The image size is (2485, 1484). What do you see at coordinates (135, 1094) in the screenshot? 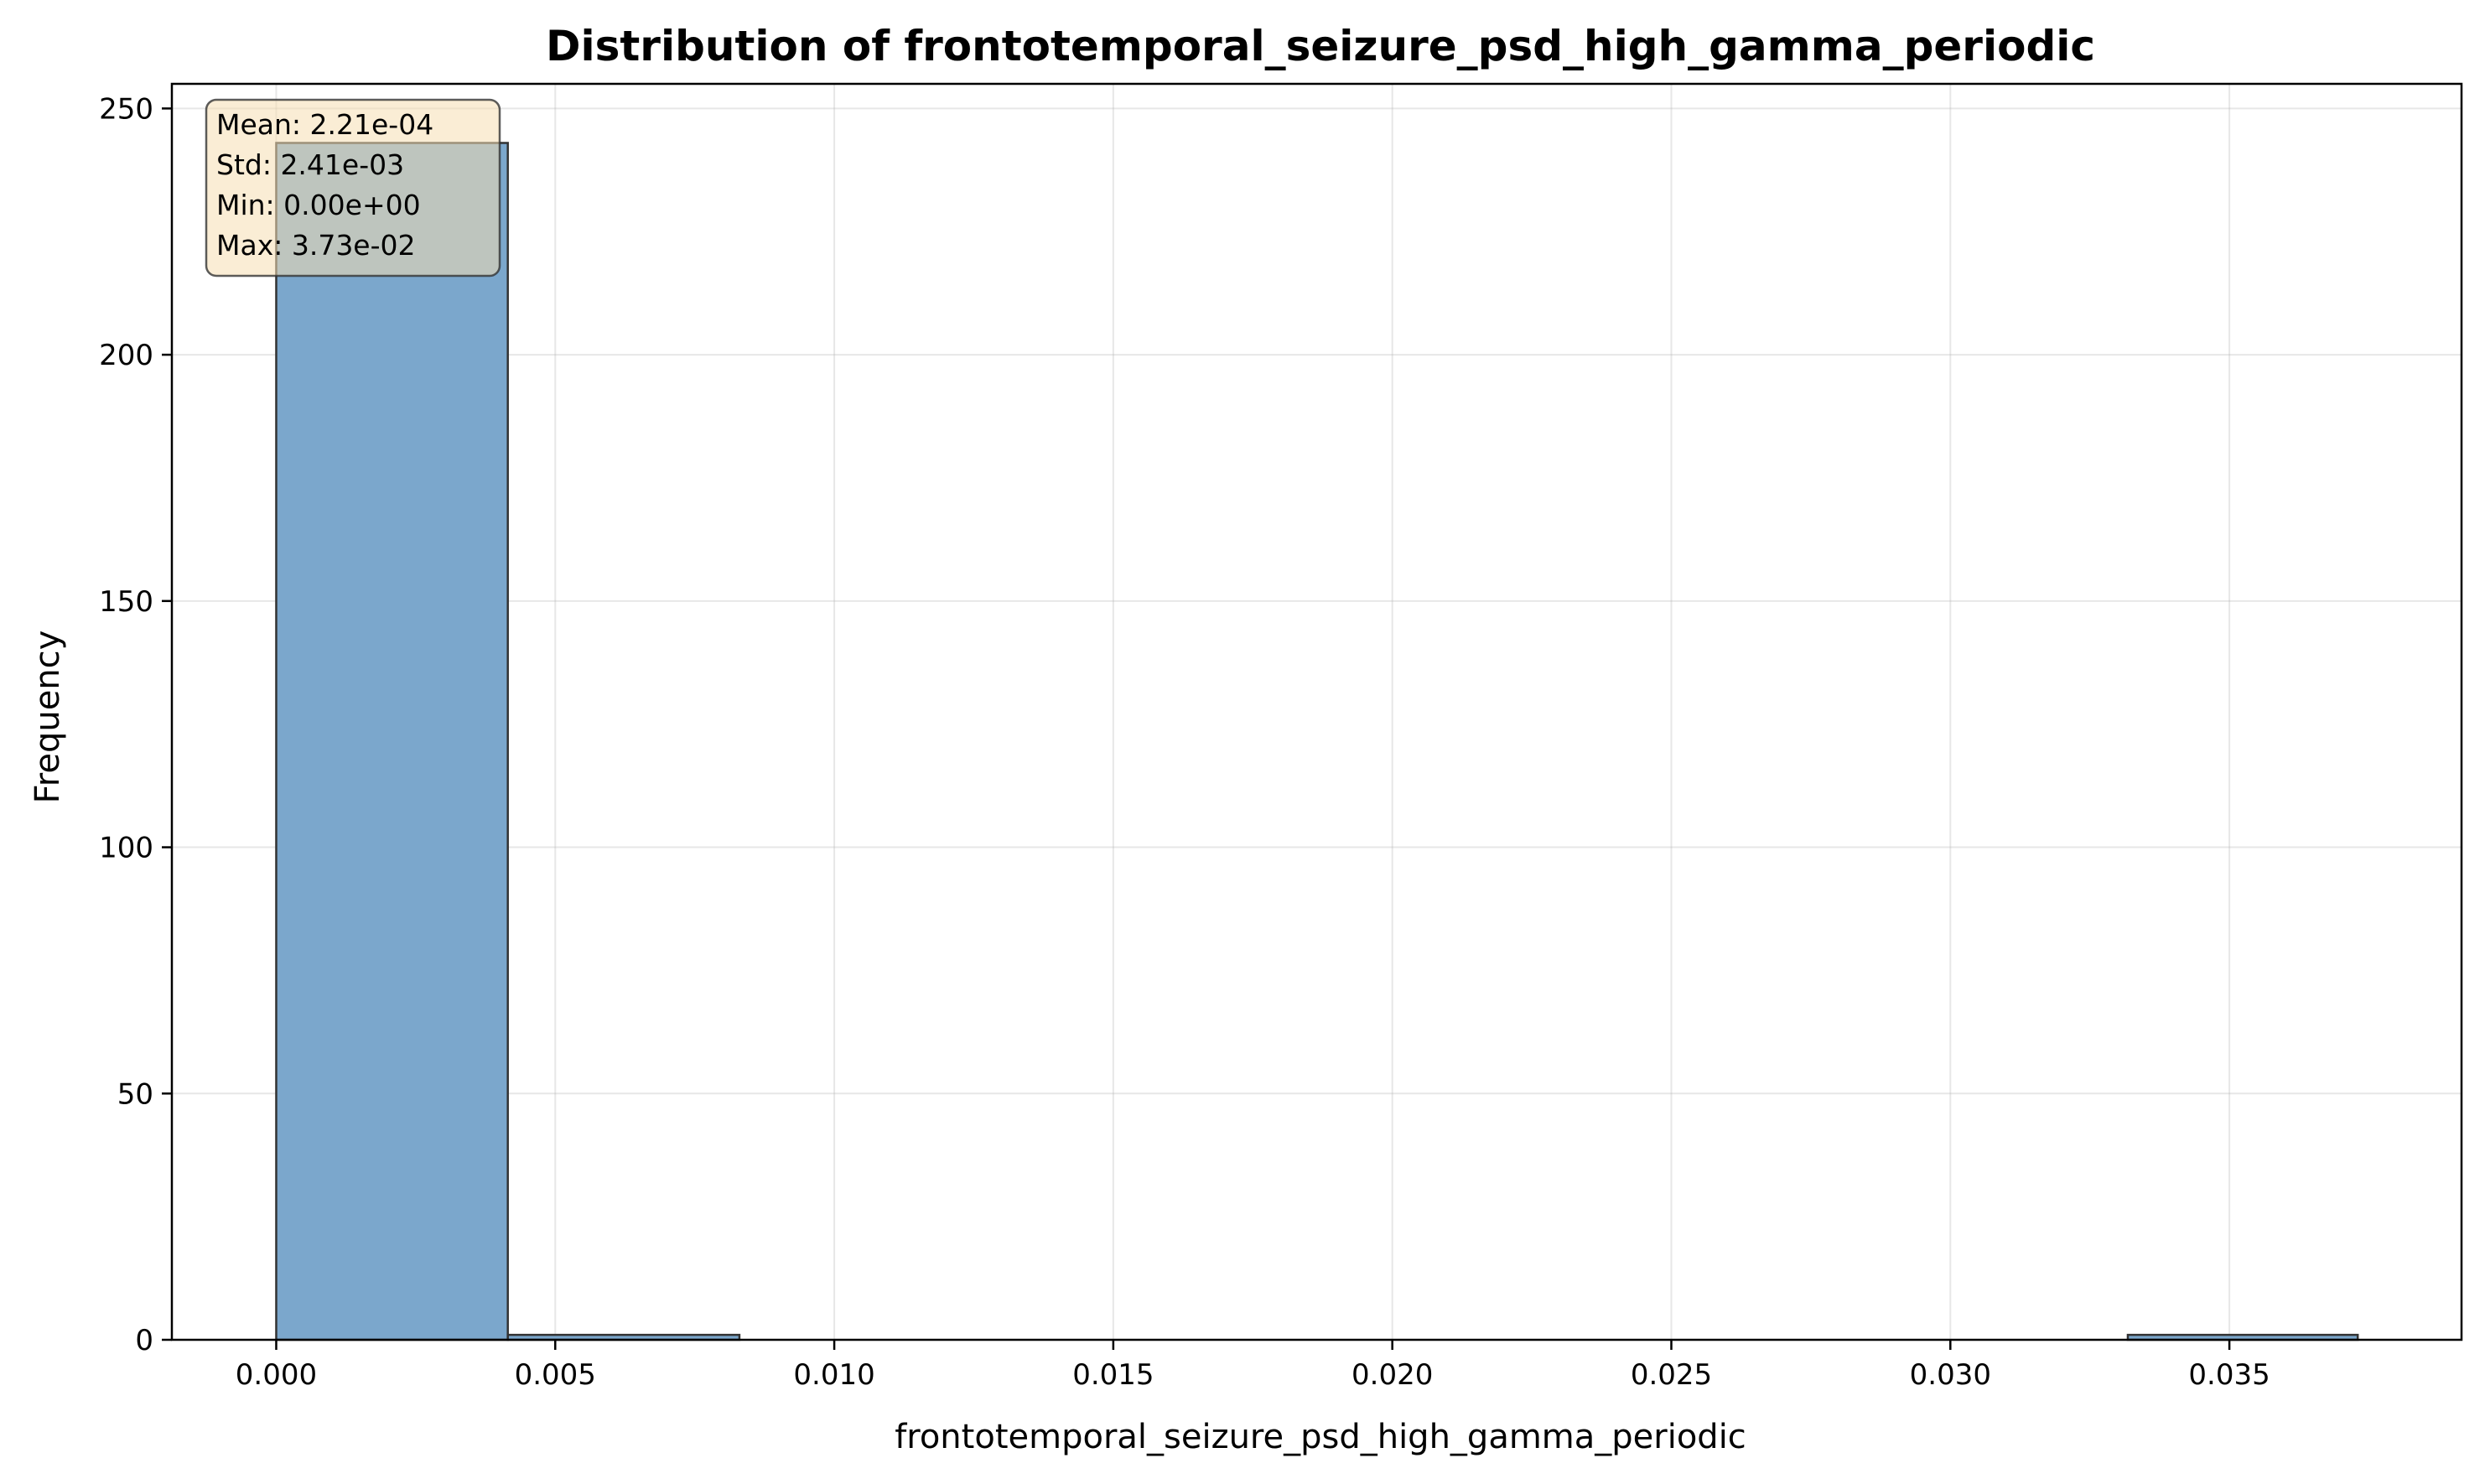
I see `y-tick-label-1: 50` at bounding box center [135, 1094].